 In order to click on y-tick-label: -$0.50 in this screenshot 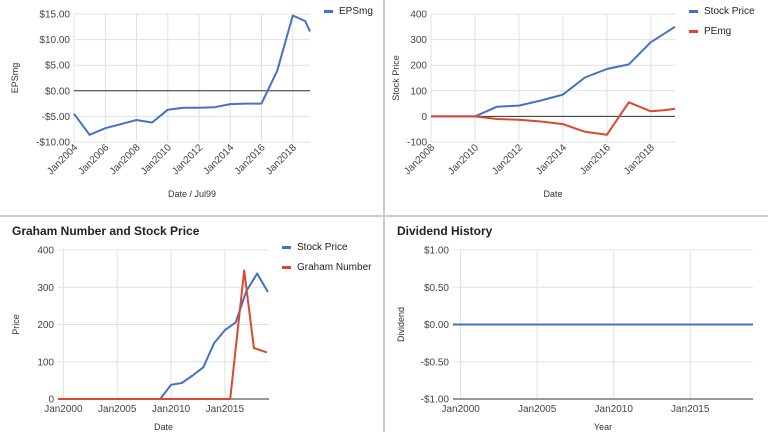, I will do `click(435, 362)`.